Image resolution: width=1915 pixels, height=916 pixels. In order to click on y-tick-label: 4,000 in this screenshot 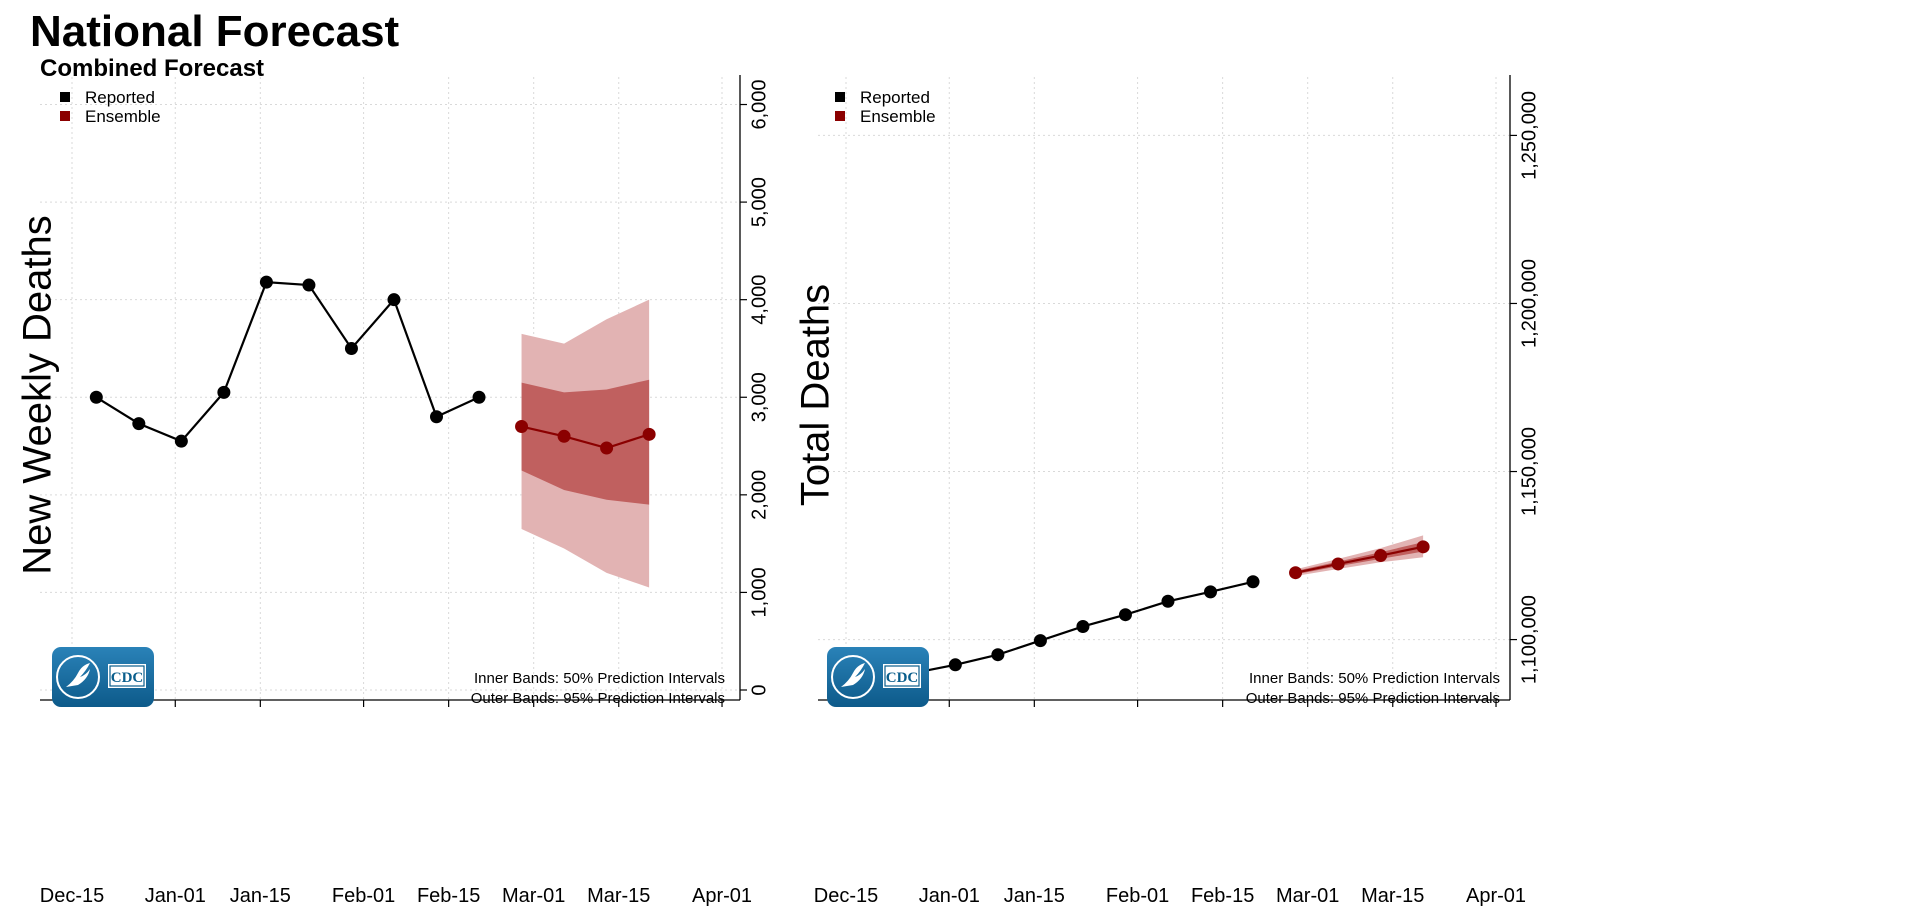, I will do `click(759, 300)`.